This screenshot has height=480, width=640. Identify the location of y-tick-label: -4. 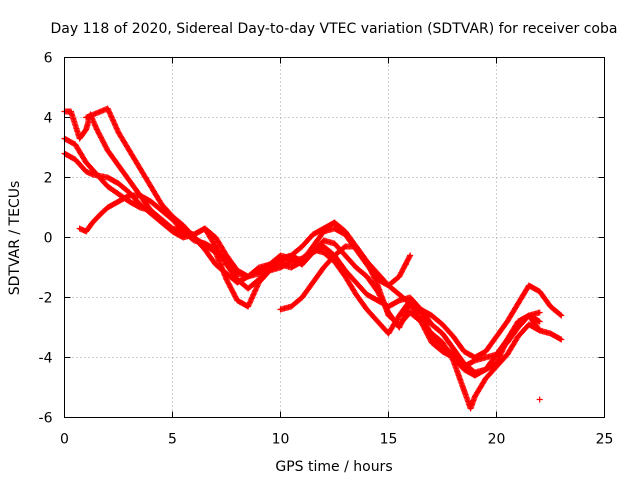
(46, 359).